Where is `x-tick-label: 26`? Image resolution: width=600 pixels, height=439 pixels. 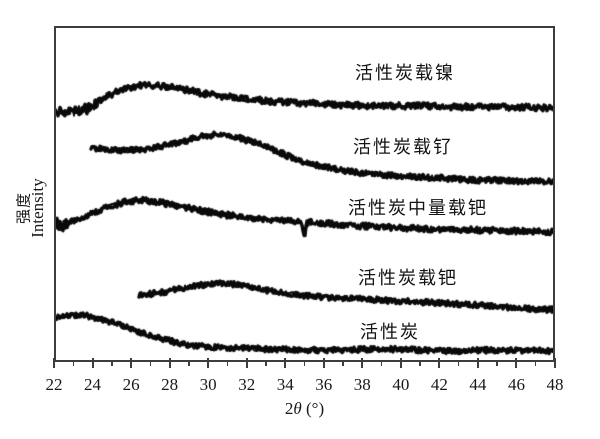
x-tick-label: 26 is located at coordinates (131, 384).